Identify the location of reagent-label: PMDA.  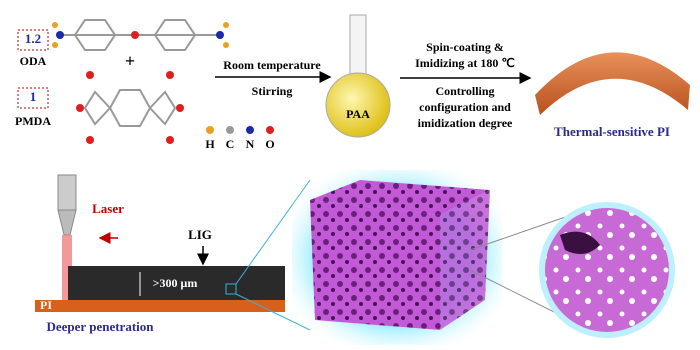
(33, 121).